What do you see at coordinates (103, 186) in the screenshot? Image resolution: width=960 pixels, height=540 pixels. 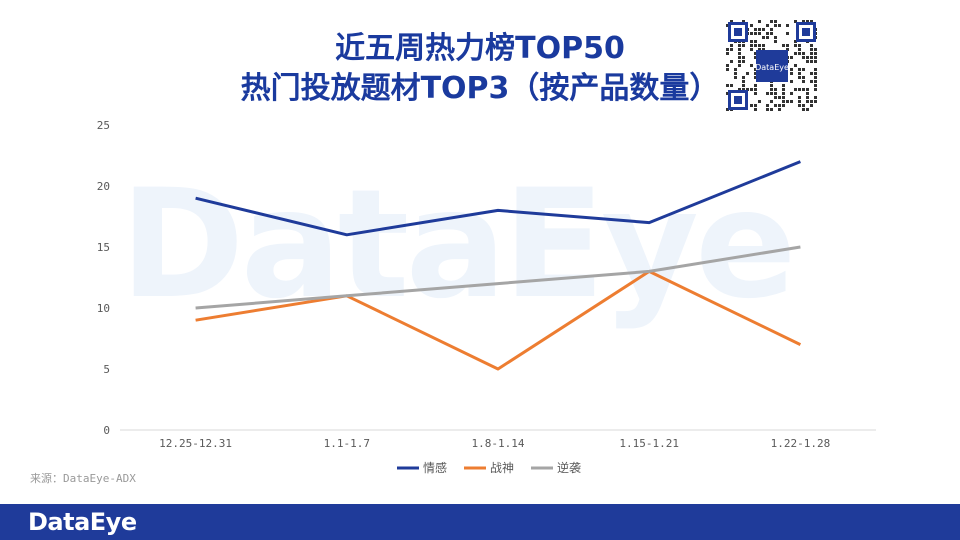 I see `y-tick-label: 20` at bounding box center [103, 186].